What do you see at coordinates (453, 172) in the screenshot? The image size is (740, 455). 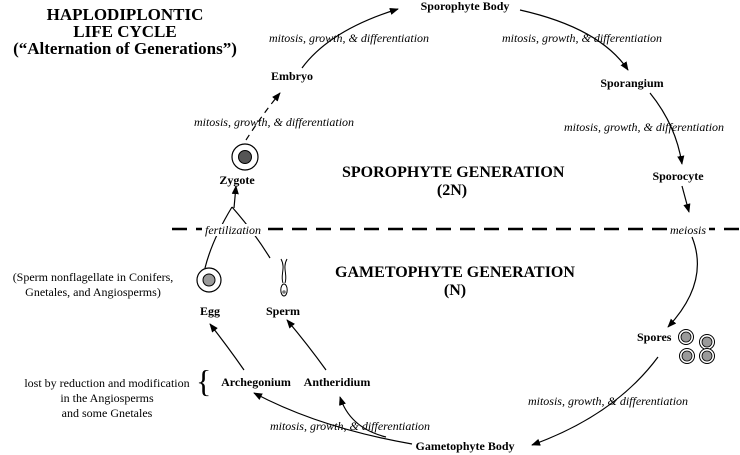 I see `sporophyte-generation-name: SPOROPHYTE GENERATION` at bounding box center [453, 172].